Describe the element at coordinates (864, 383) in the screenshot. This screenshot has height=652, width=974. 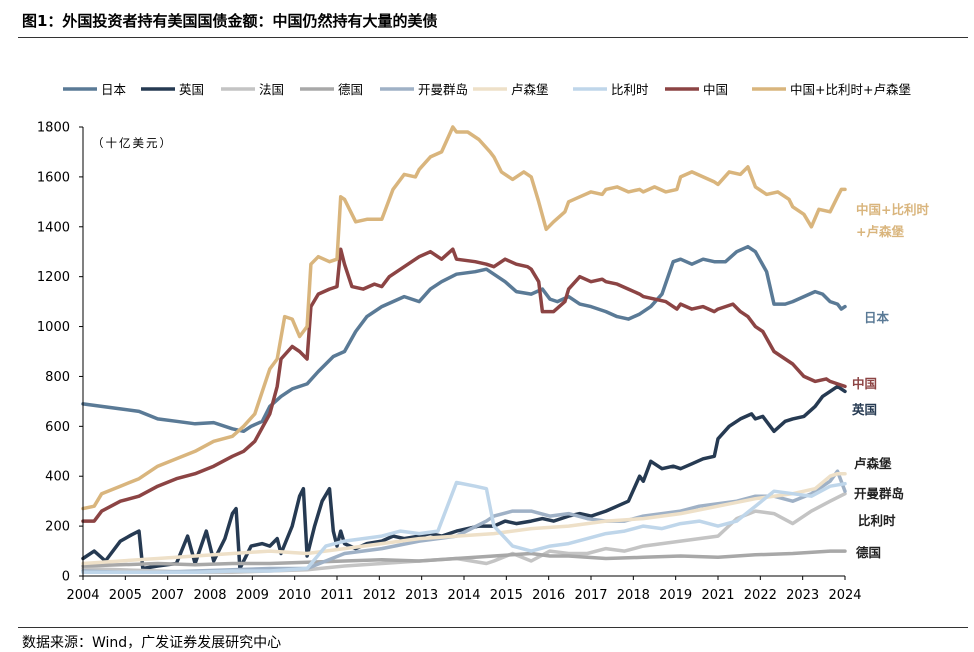
I see `end-label-中国: 中国` at that location.